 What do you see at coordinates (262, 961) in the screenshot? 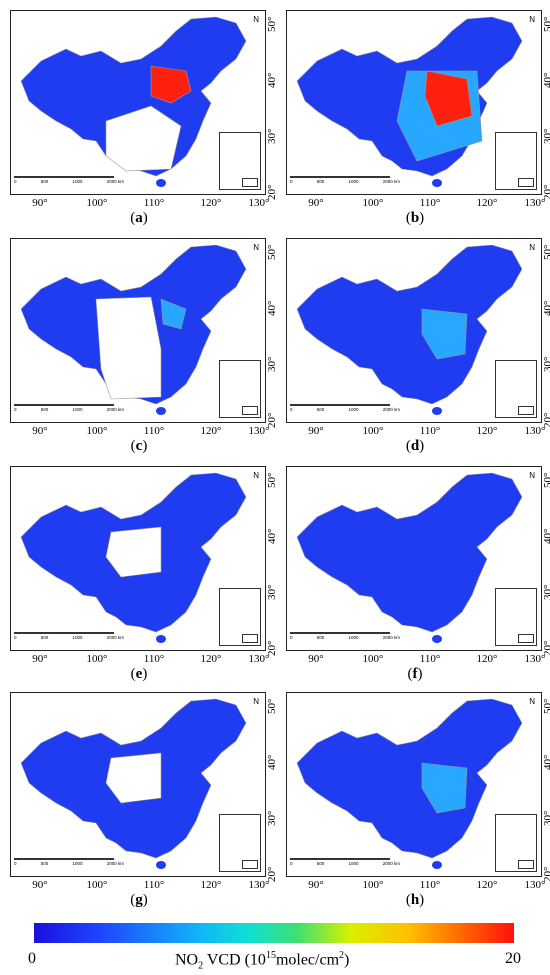
I see `colorbar-title: NO2 VCD (1015molec/cm2)` at bounding box center [262, 961].